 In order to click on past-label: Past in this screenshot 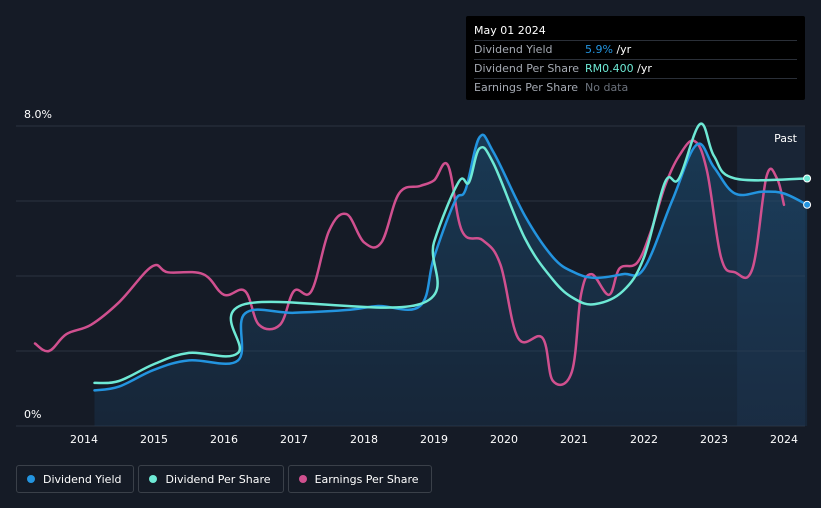, I will do `click(786, 138)`.